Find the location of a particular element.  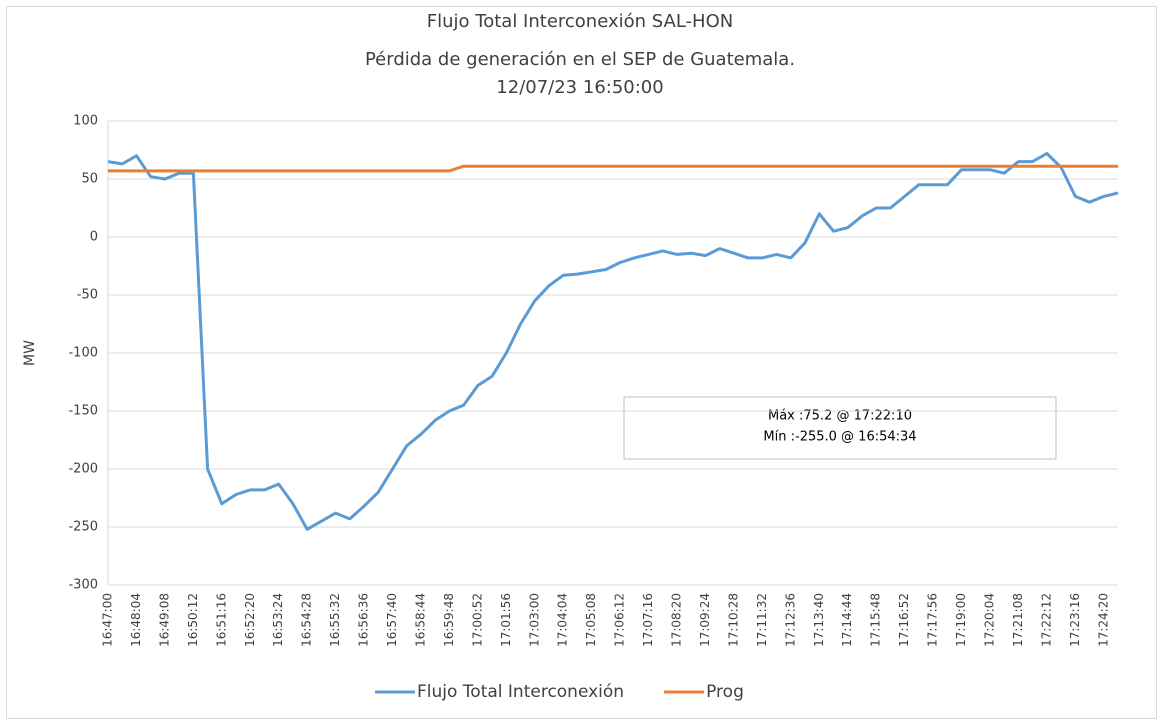

x-tick-label: 17:17:56 is located at coordinates (933, 620).